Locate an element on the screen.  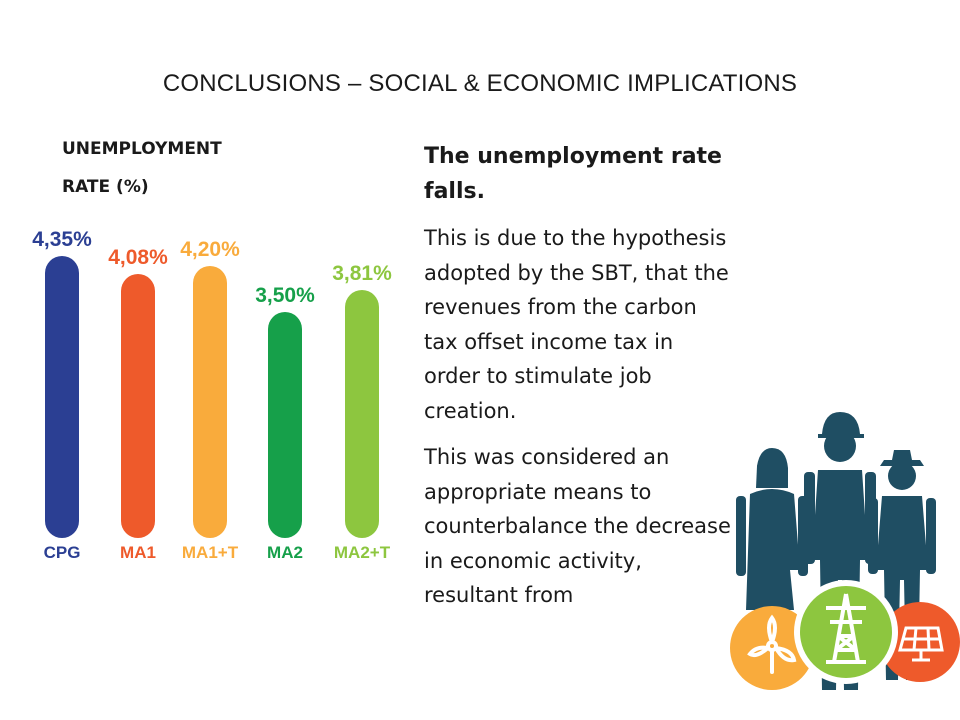
category-label: CPG is located at coordinates (62, 552).